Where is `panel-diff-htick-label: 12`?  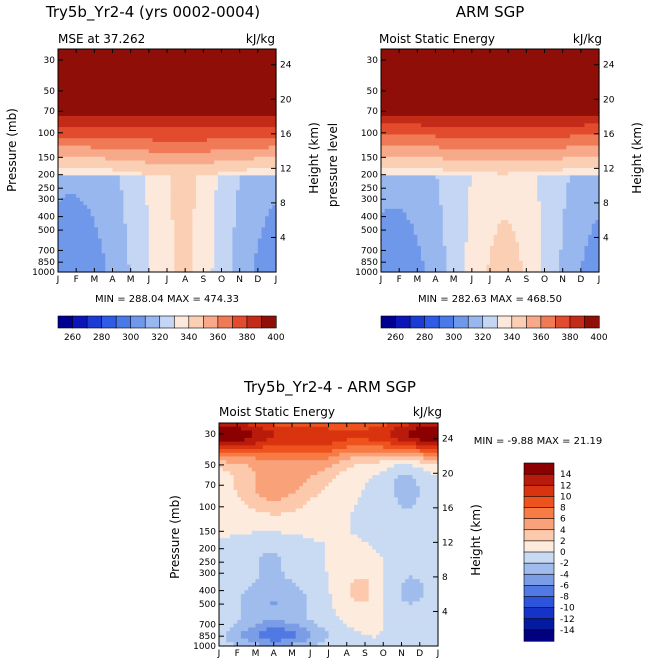 panel-diff-htick-label: 12 is located at coordinates (447, 543).